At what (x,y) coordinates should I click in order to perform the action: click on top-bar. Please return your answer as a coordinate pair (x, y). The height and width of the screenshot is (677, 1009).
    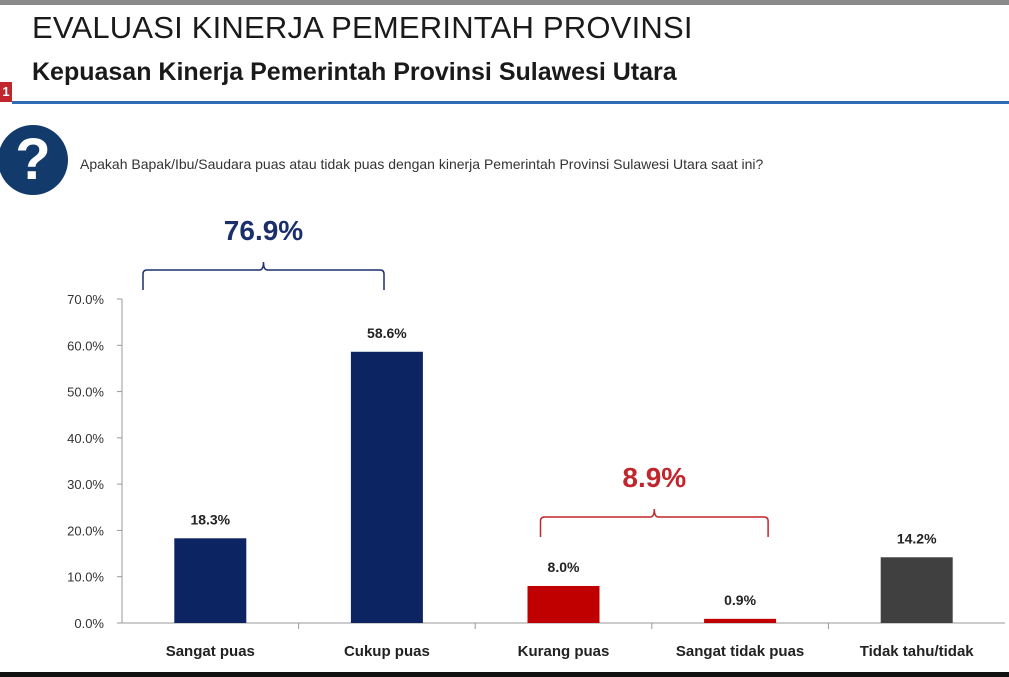
    Looking at the image, I should click on (504, 2).